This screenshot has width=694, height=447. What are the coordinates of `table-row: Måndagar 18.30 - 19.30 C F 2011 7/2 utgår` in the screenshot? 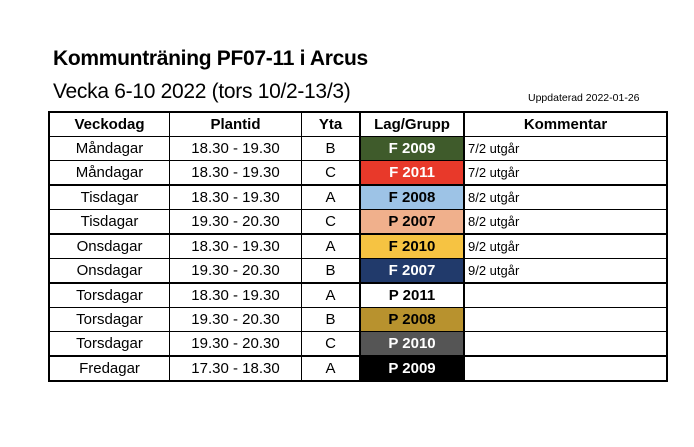 It's located at (358, 173).